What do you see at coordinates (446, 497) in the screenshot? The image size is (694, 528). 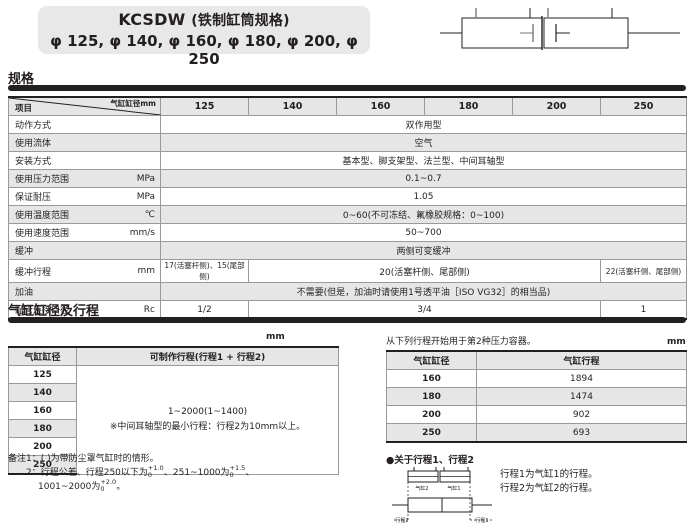 I see `tandem-cylinder-diagram: 气缸2 气缸1 行程2 行程1` at bounding box center [446, 497].